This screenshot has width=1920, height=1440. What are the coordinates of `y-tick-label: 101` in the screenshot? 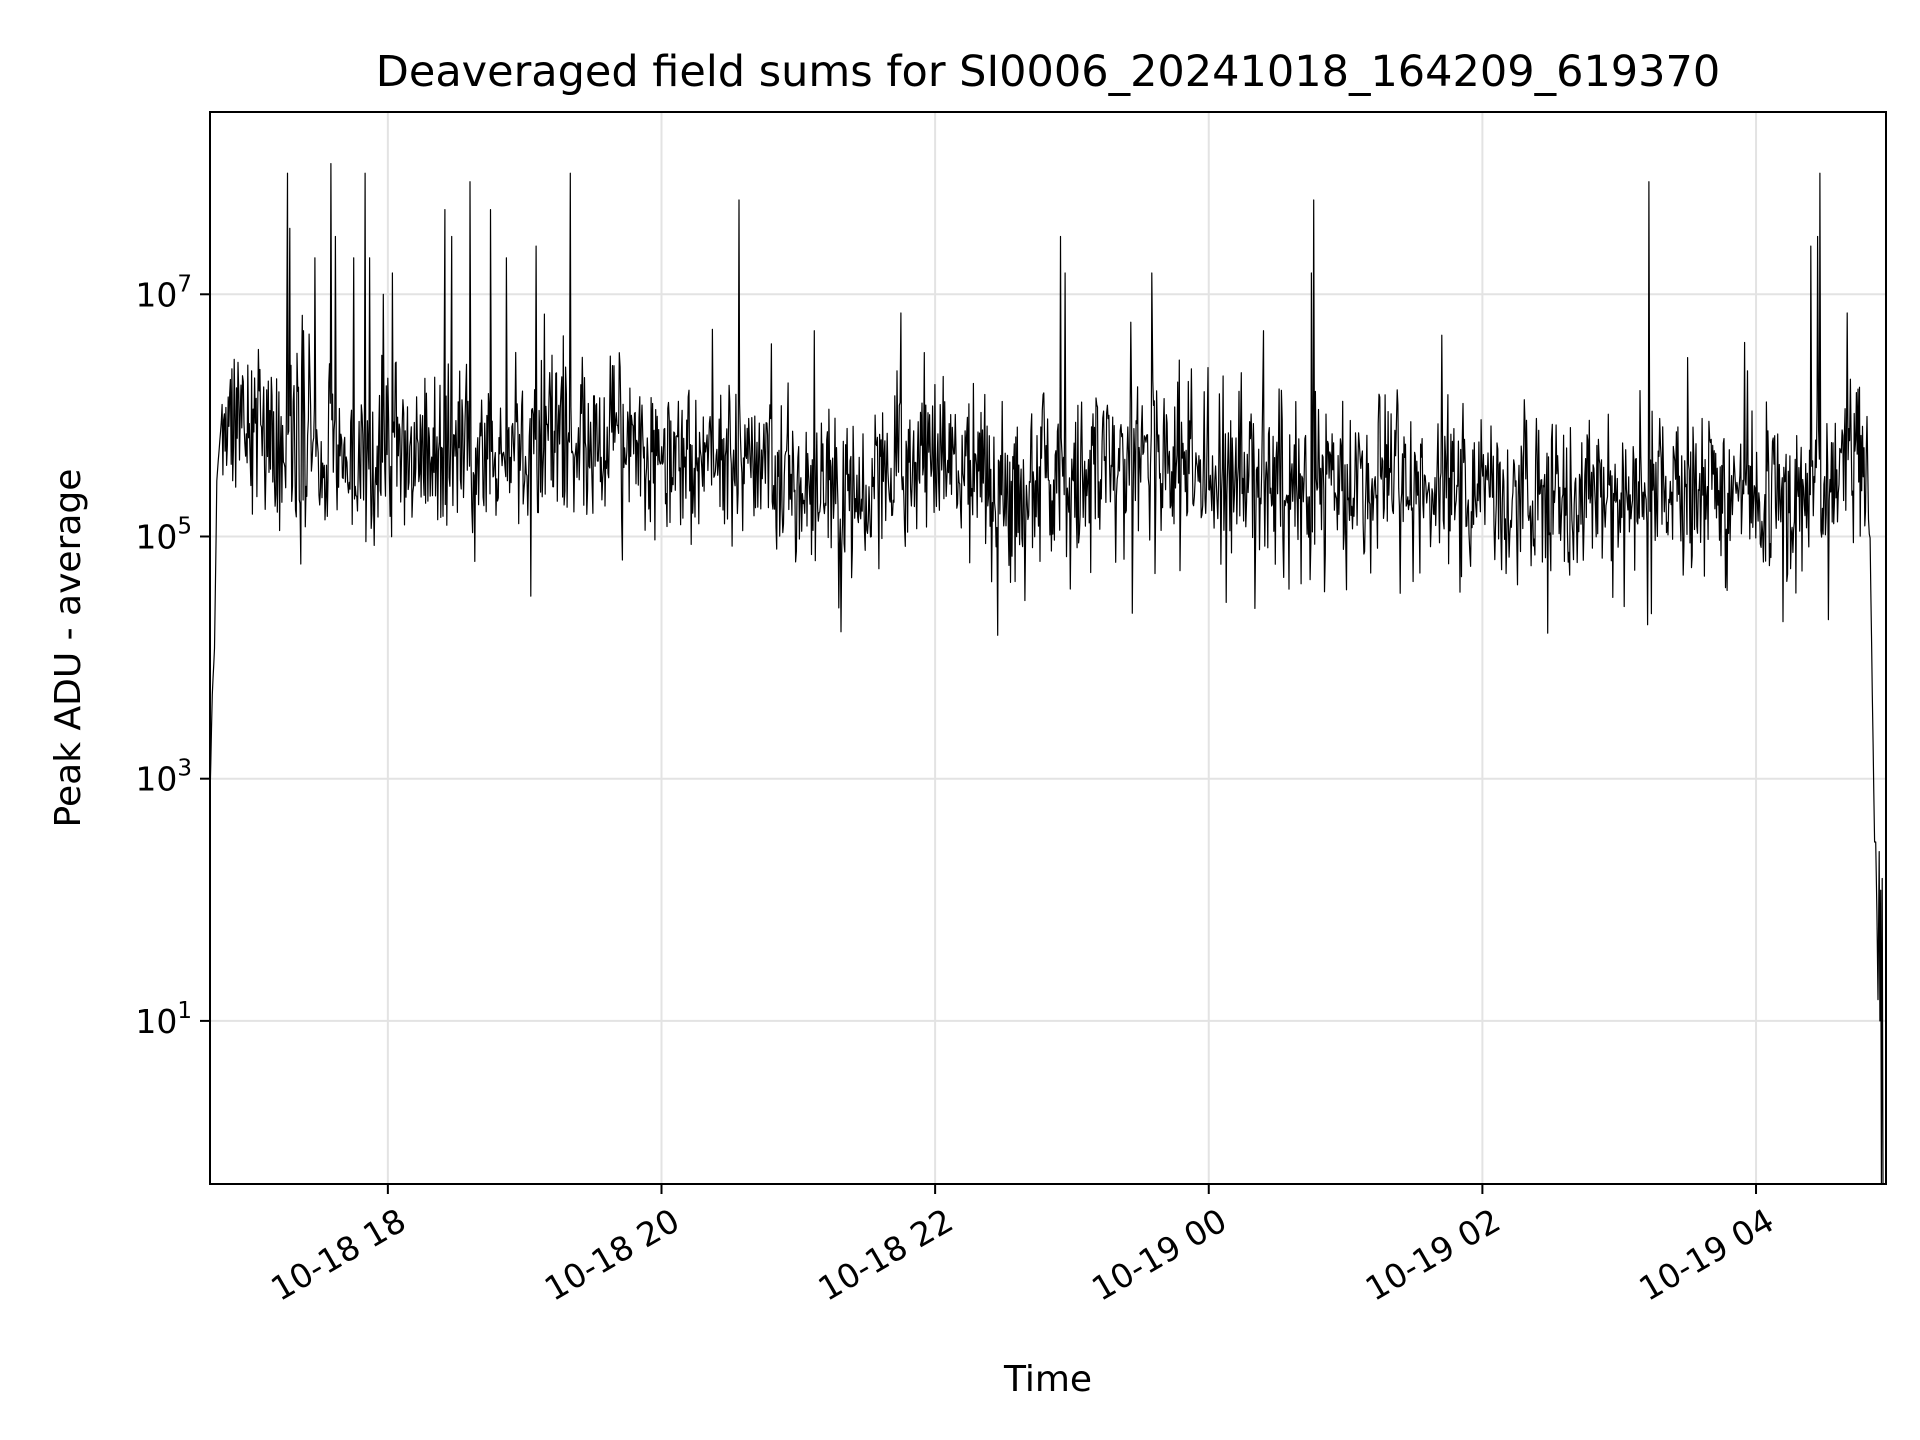 It's located at (163, 1019).